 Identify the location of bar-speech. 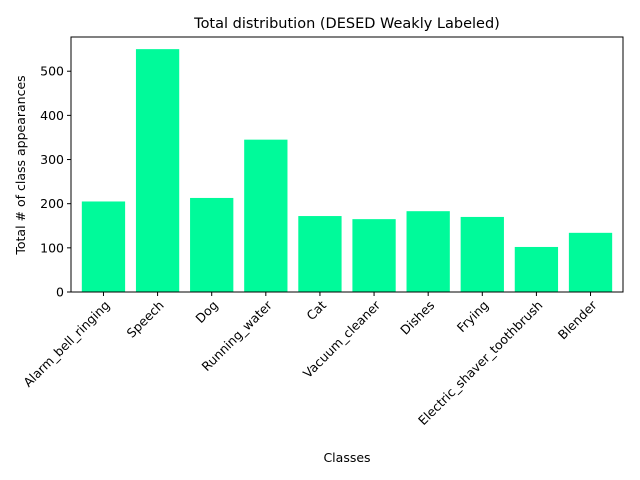
(157, 170).